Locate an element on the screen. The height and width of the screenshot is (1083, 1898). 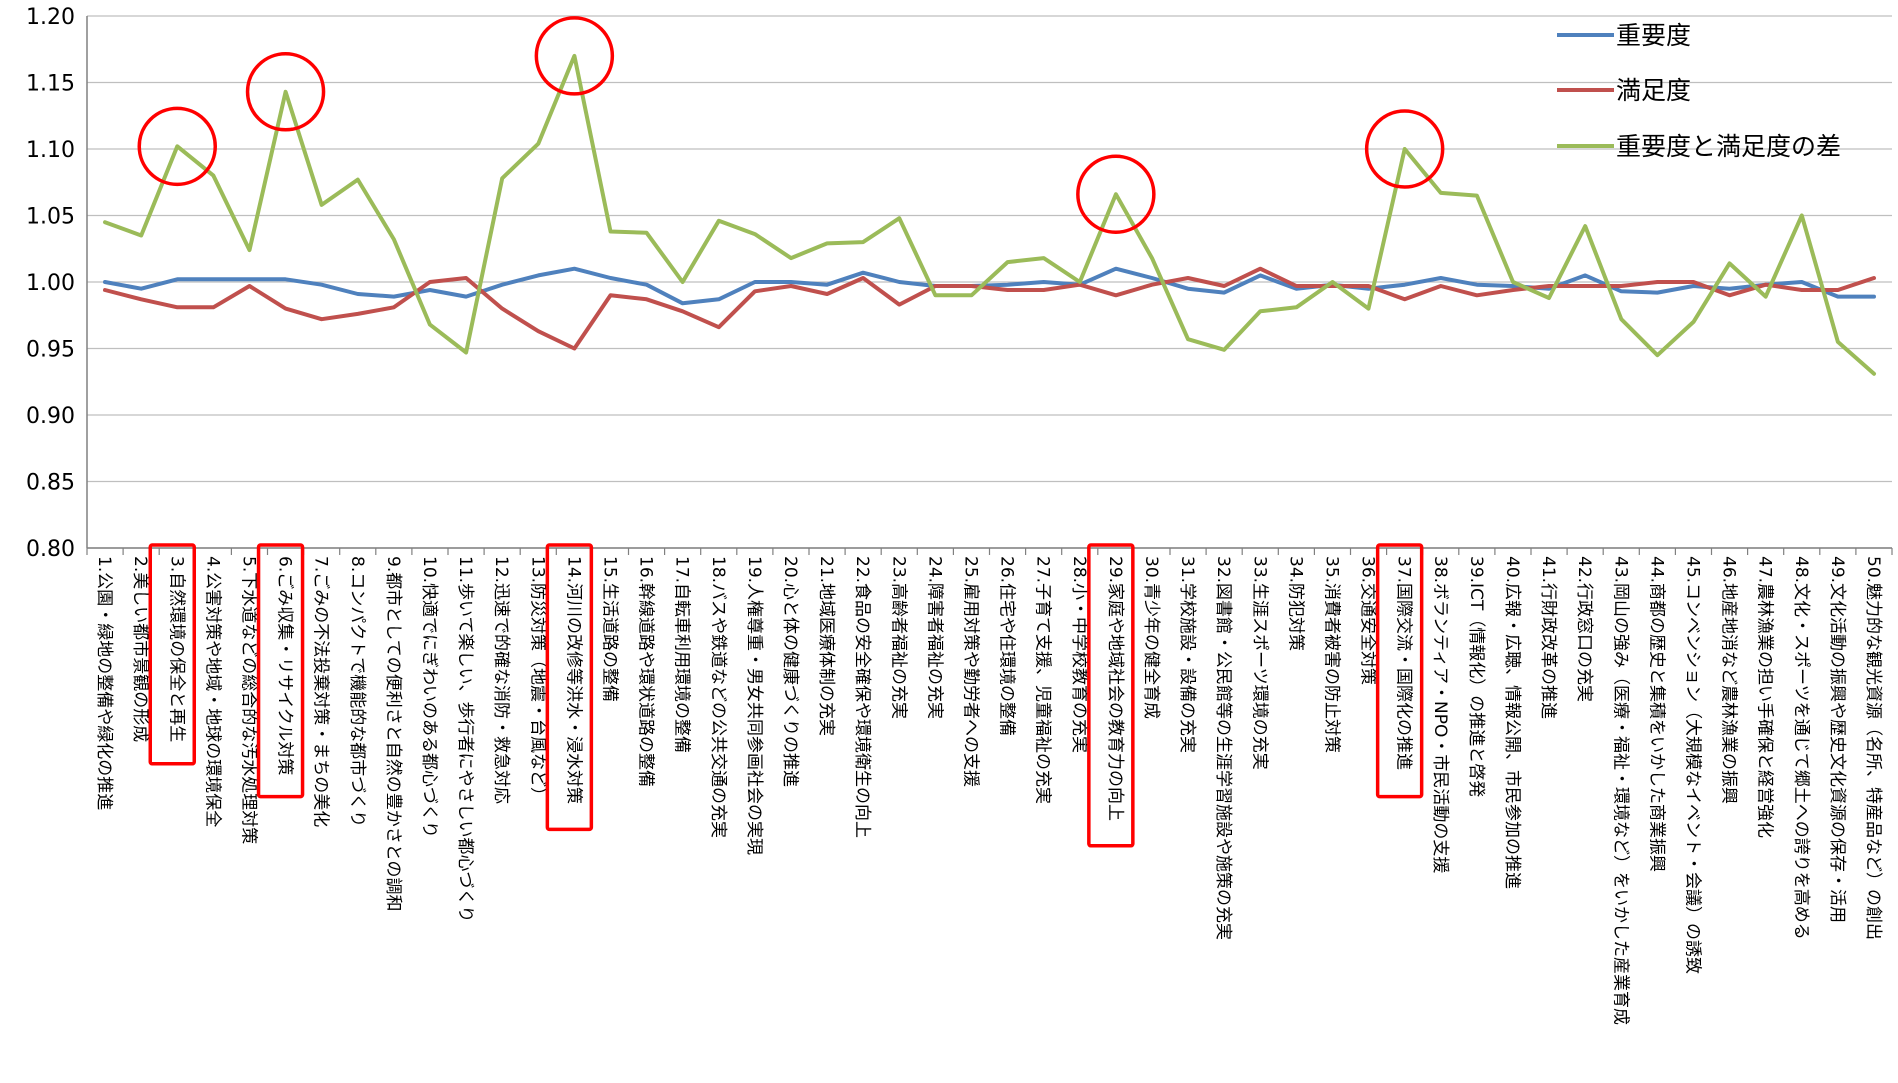
x-tick-label: 30.青少年の健全育成 is located at coordinates (1151, 637).